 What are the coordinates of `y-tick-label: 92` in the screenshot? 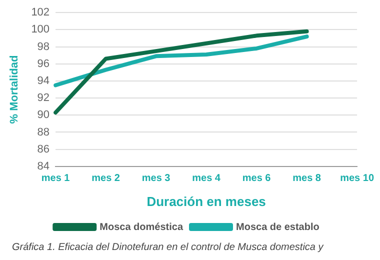 It's located at (43, 98).